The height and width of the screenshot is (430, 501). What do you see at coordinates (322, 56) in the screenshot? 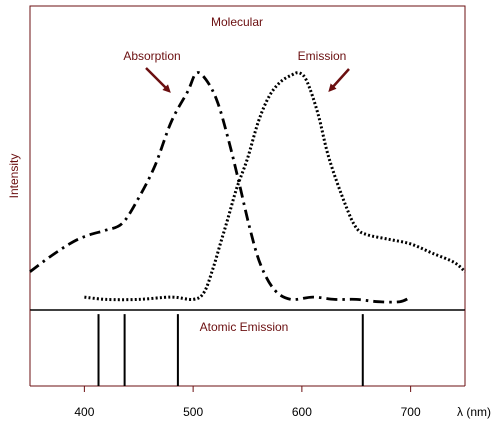
I see `emission-label: Emission` at bounding box center [322, 56].